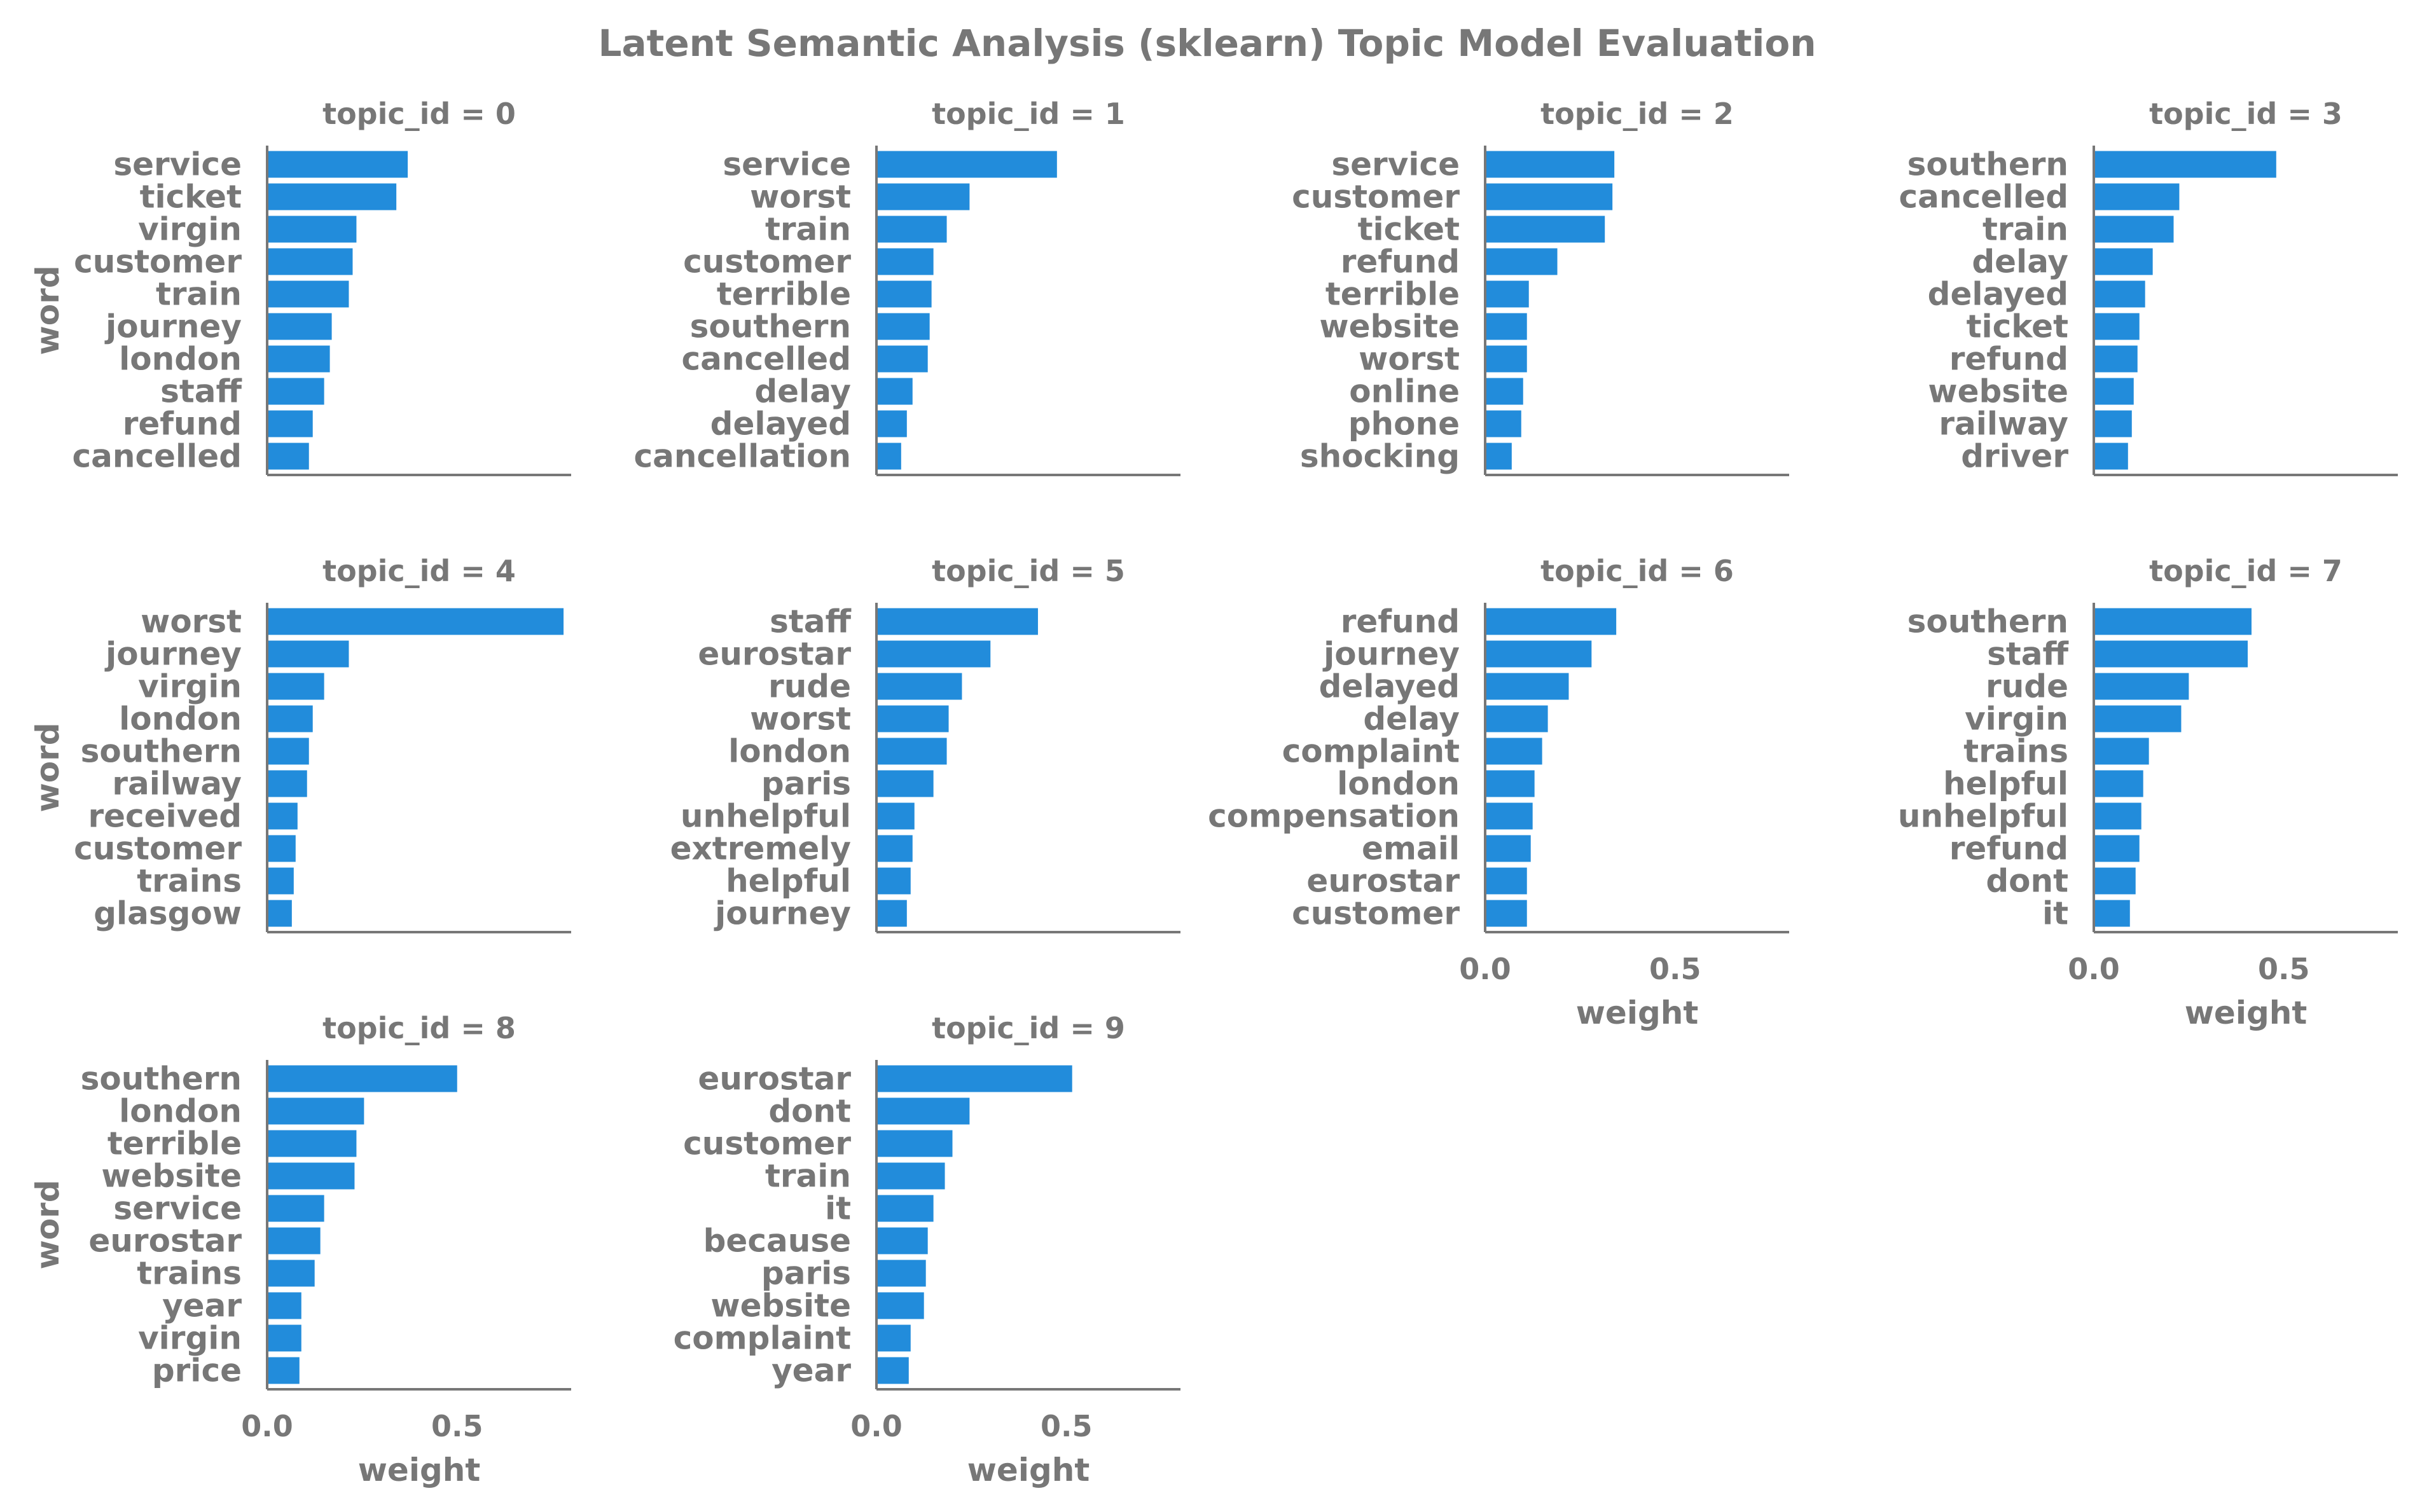  What do you see at coordinates (809, 1111) in the screenshot?
I see `word-label: dont` at bounding box center [809, 1111].